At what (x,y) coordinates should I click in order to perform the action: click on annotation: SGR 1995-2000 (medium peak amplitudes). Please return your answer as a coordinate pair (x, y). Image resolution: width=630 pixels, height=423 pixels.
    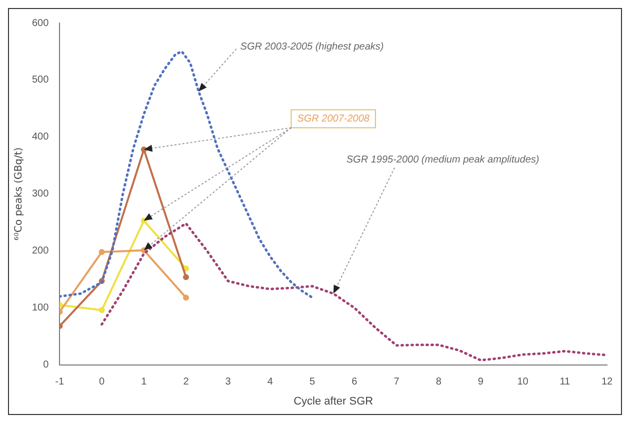
    Looking at the image, I should click on (443, 160).